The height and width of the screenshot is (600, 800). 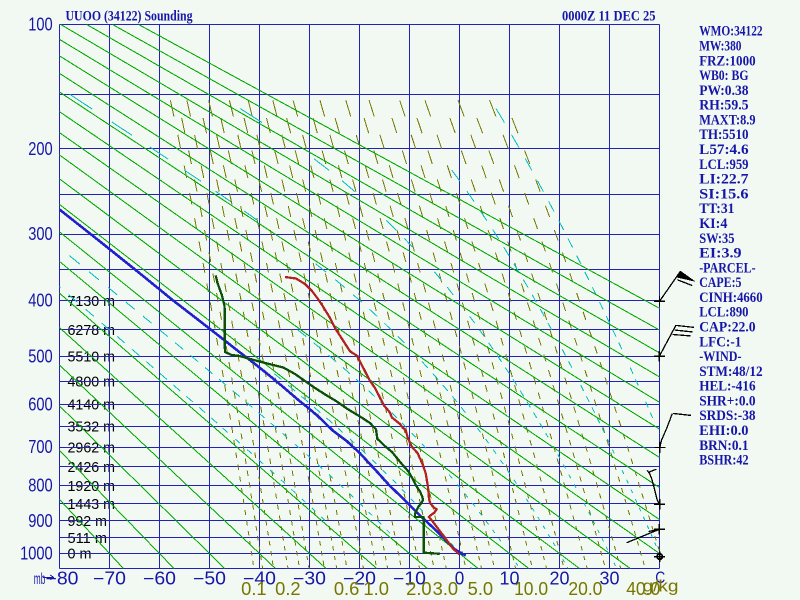 What do you see at coordinates (723, 194) in the screenshot?
I see `svg-text: SI:15.6` at bounding box center [723, 194].